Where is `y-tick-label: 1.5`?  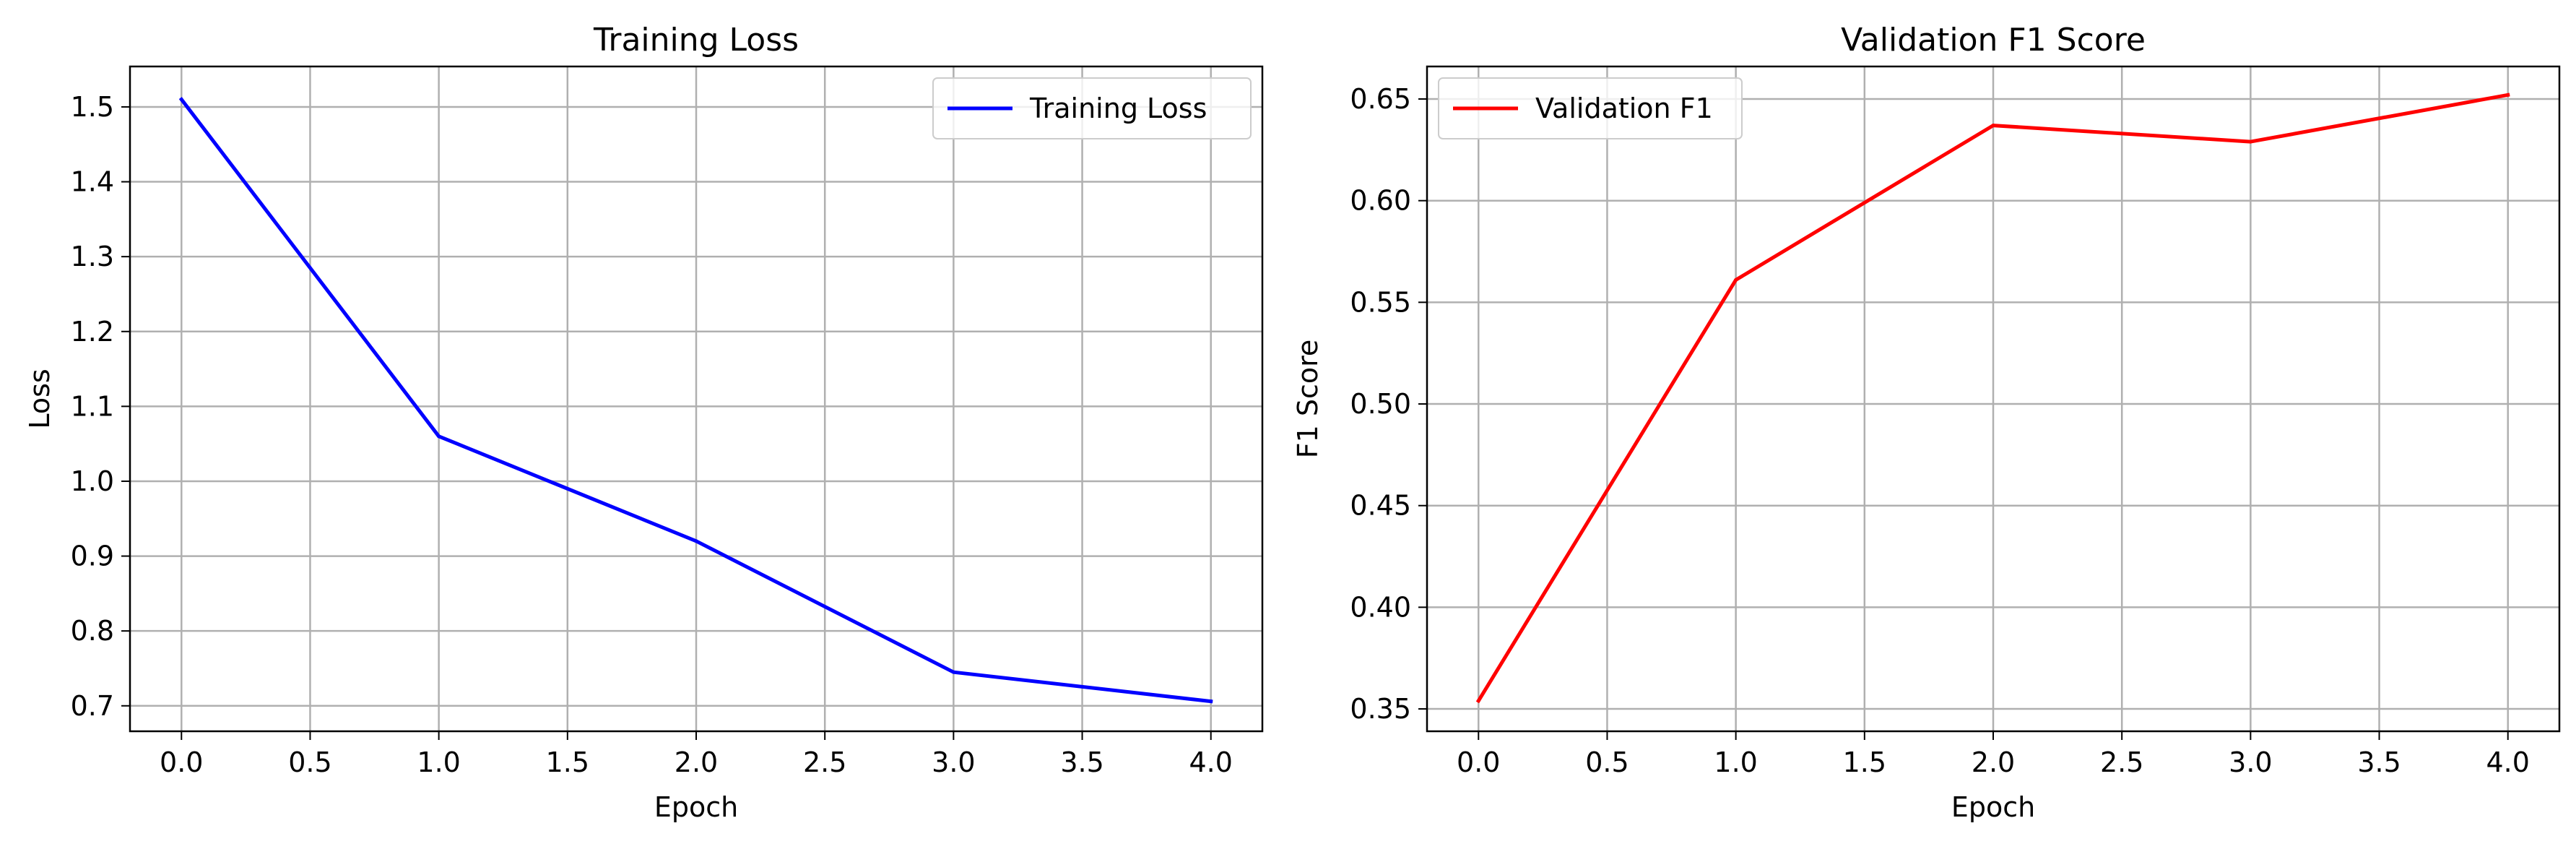
y-tick-label: 1.5 is located at coordinates (92, 107).